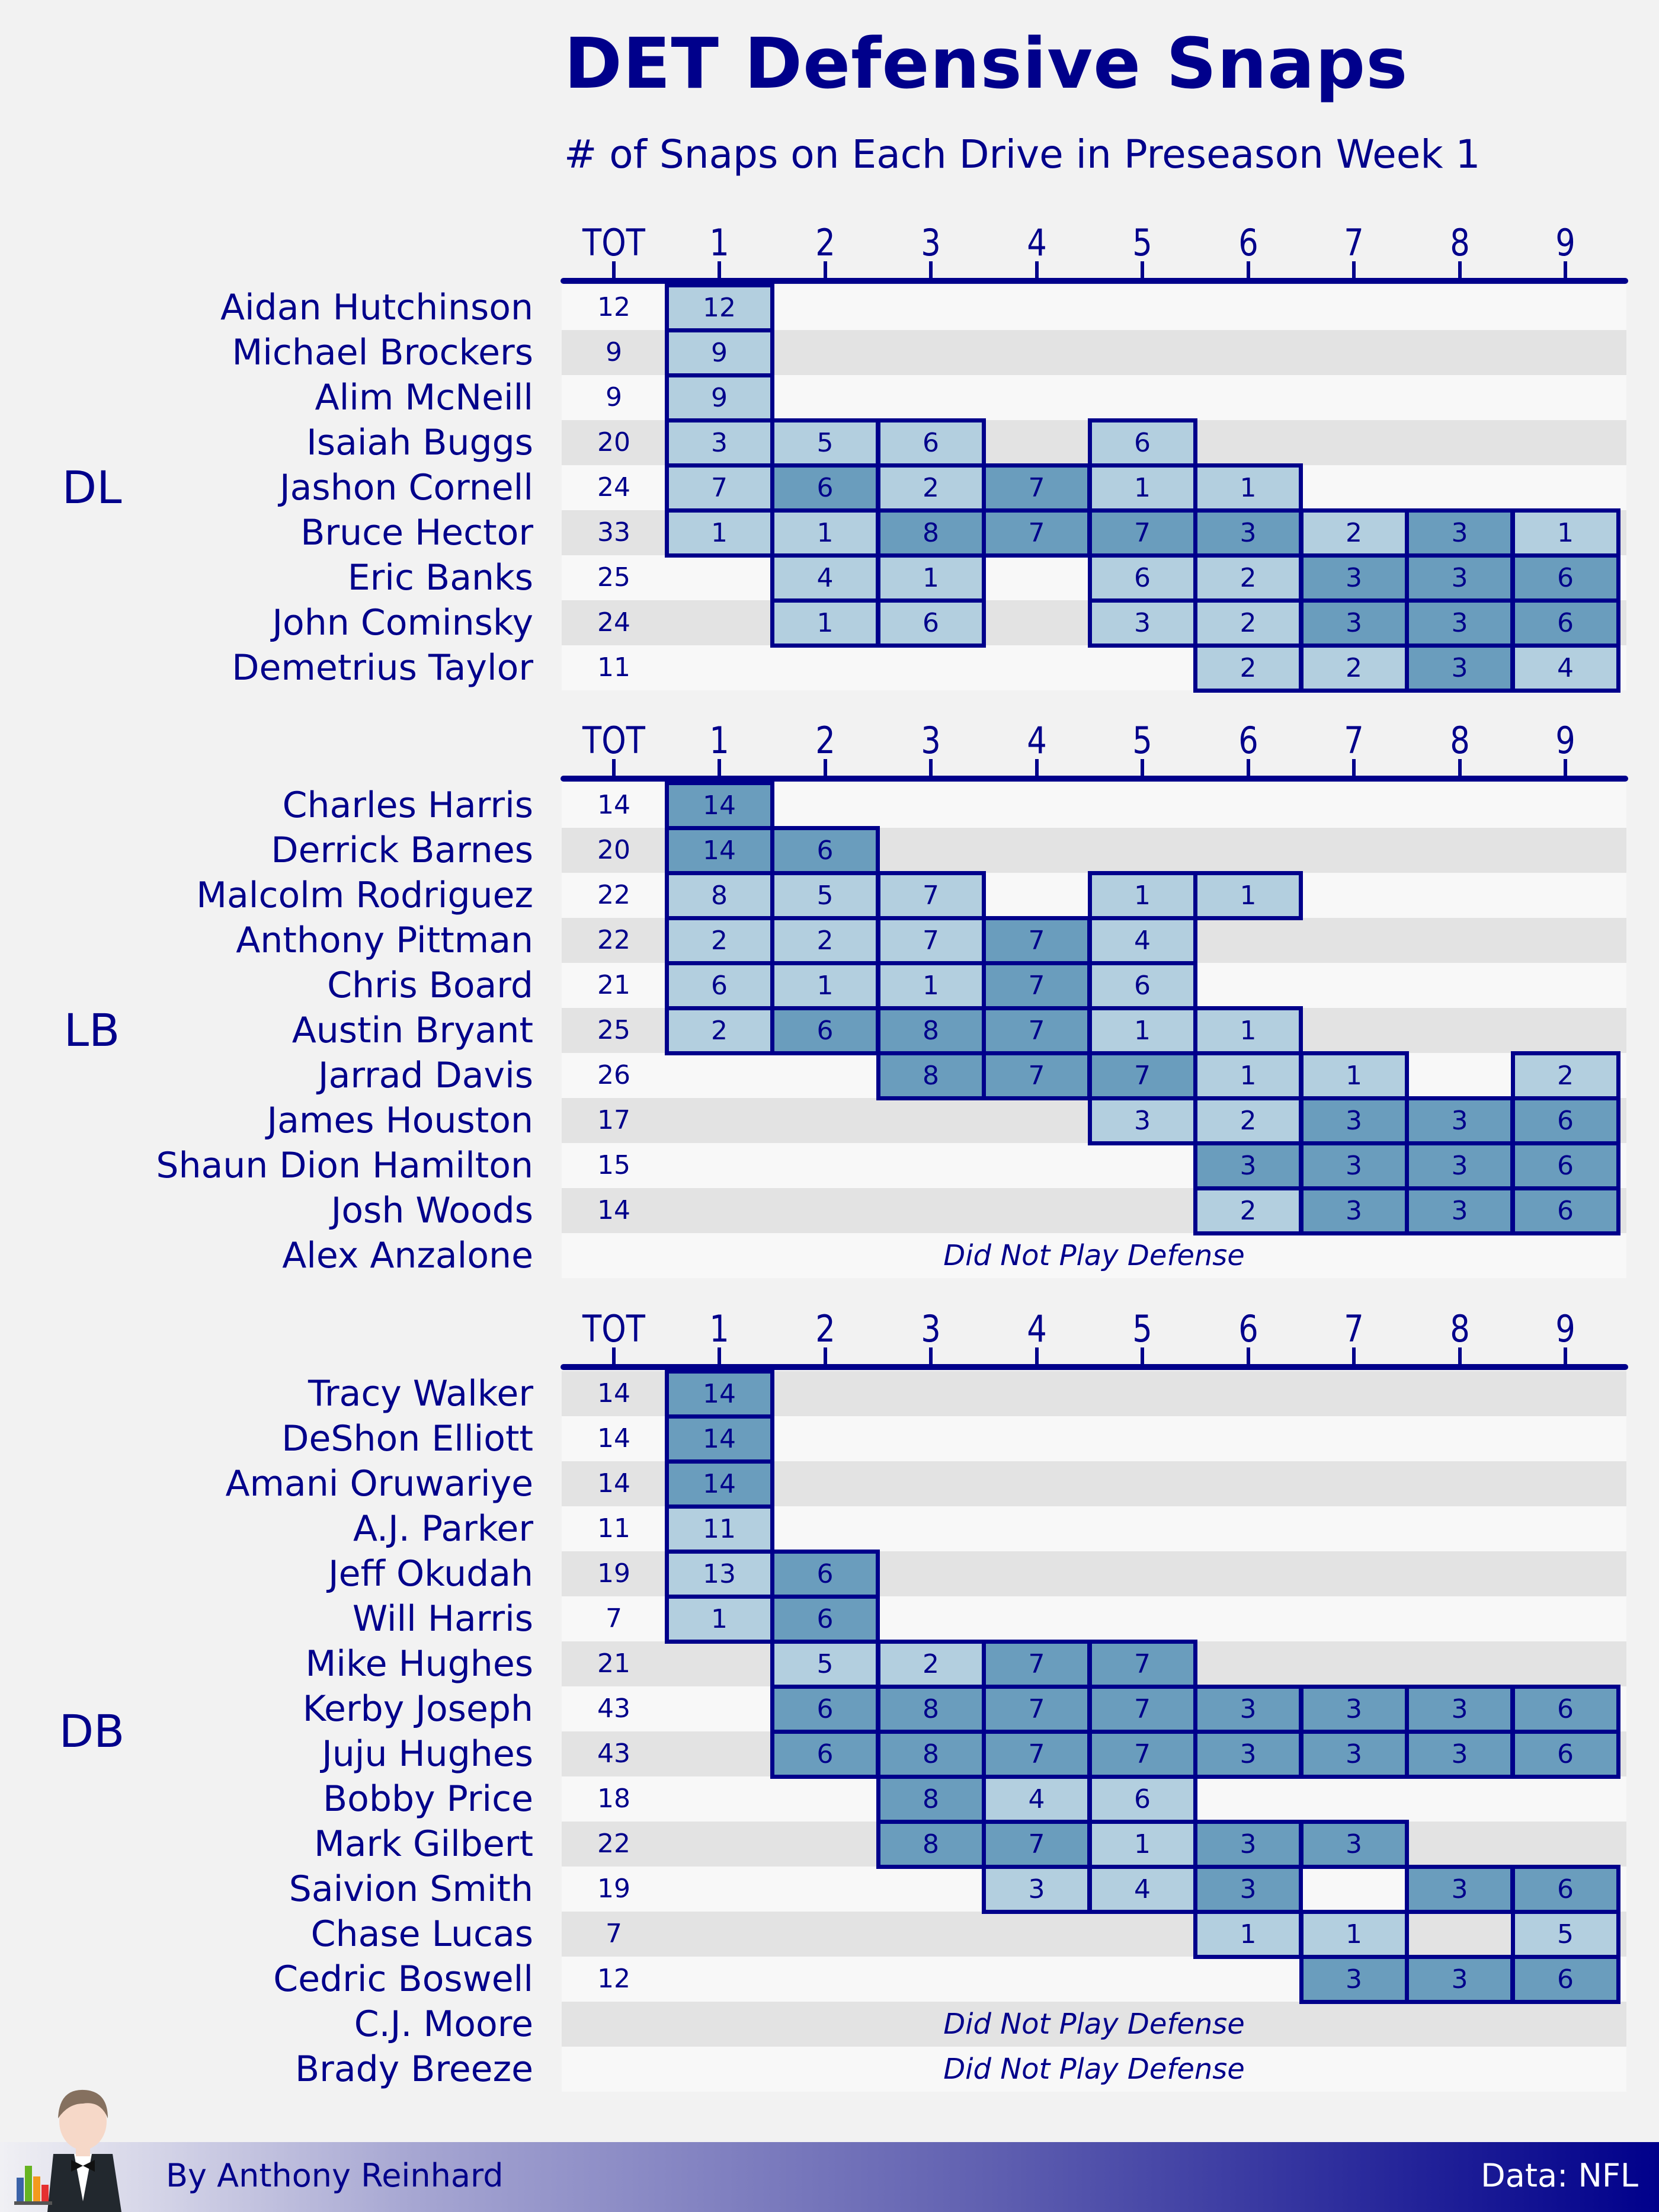  What do you see at coordinates (1094, 2024) in the screenshot?
I see `did-not-play-label: Did Not Play Defense` at bounding box center [1094, 2024].